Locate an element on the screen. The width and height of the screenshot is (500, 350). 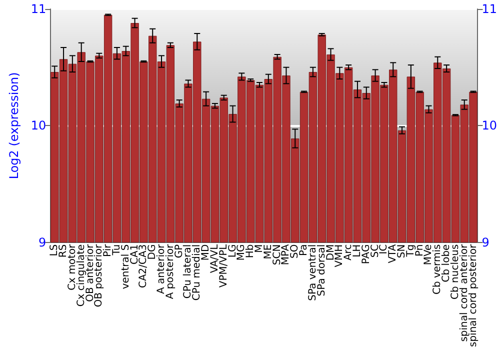
x-tick-label: Tu is located at coordinates (116, 250).